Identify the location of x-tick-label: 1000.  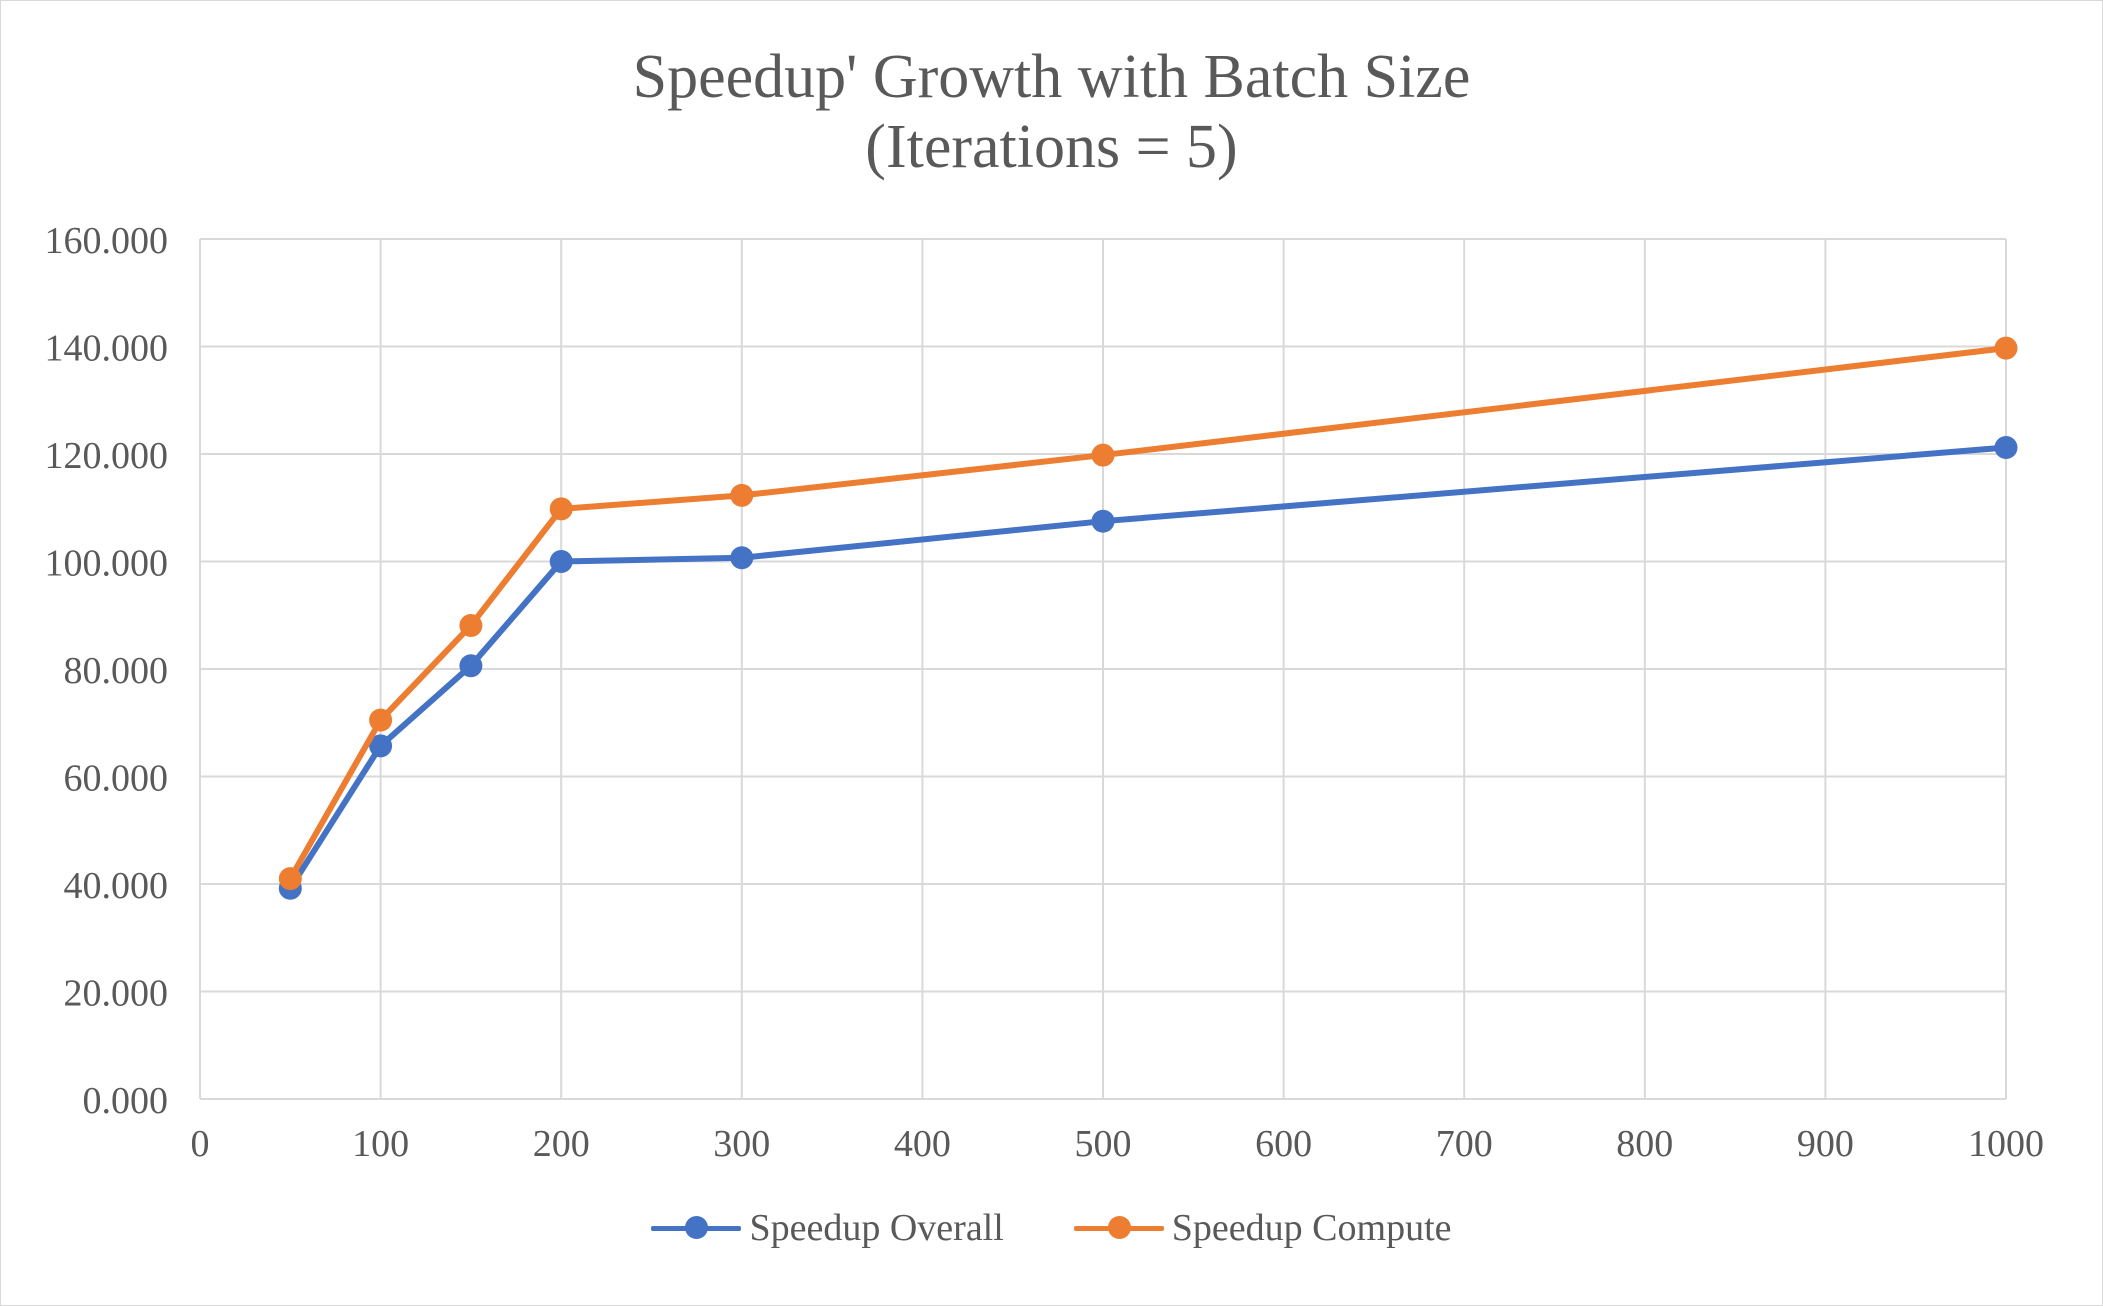
(2006, 1144).